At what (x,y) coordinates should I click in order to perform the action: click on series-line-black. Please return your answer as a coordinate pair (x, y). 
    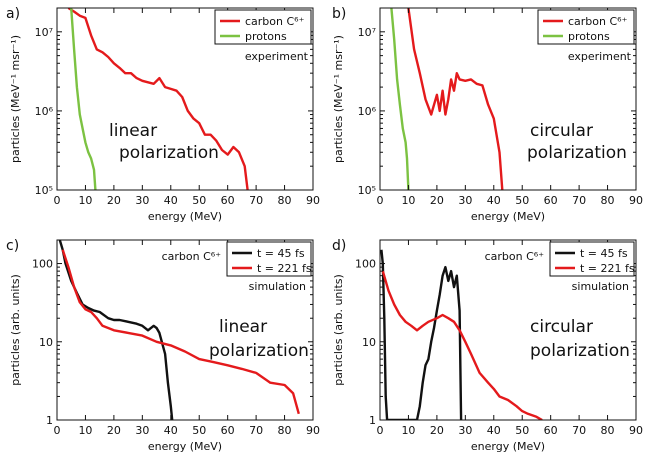
    Looking at the image, I should click on (421, 334).